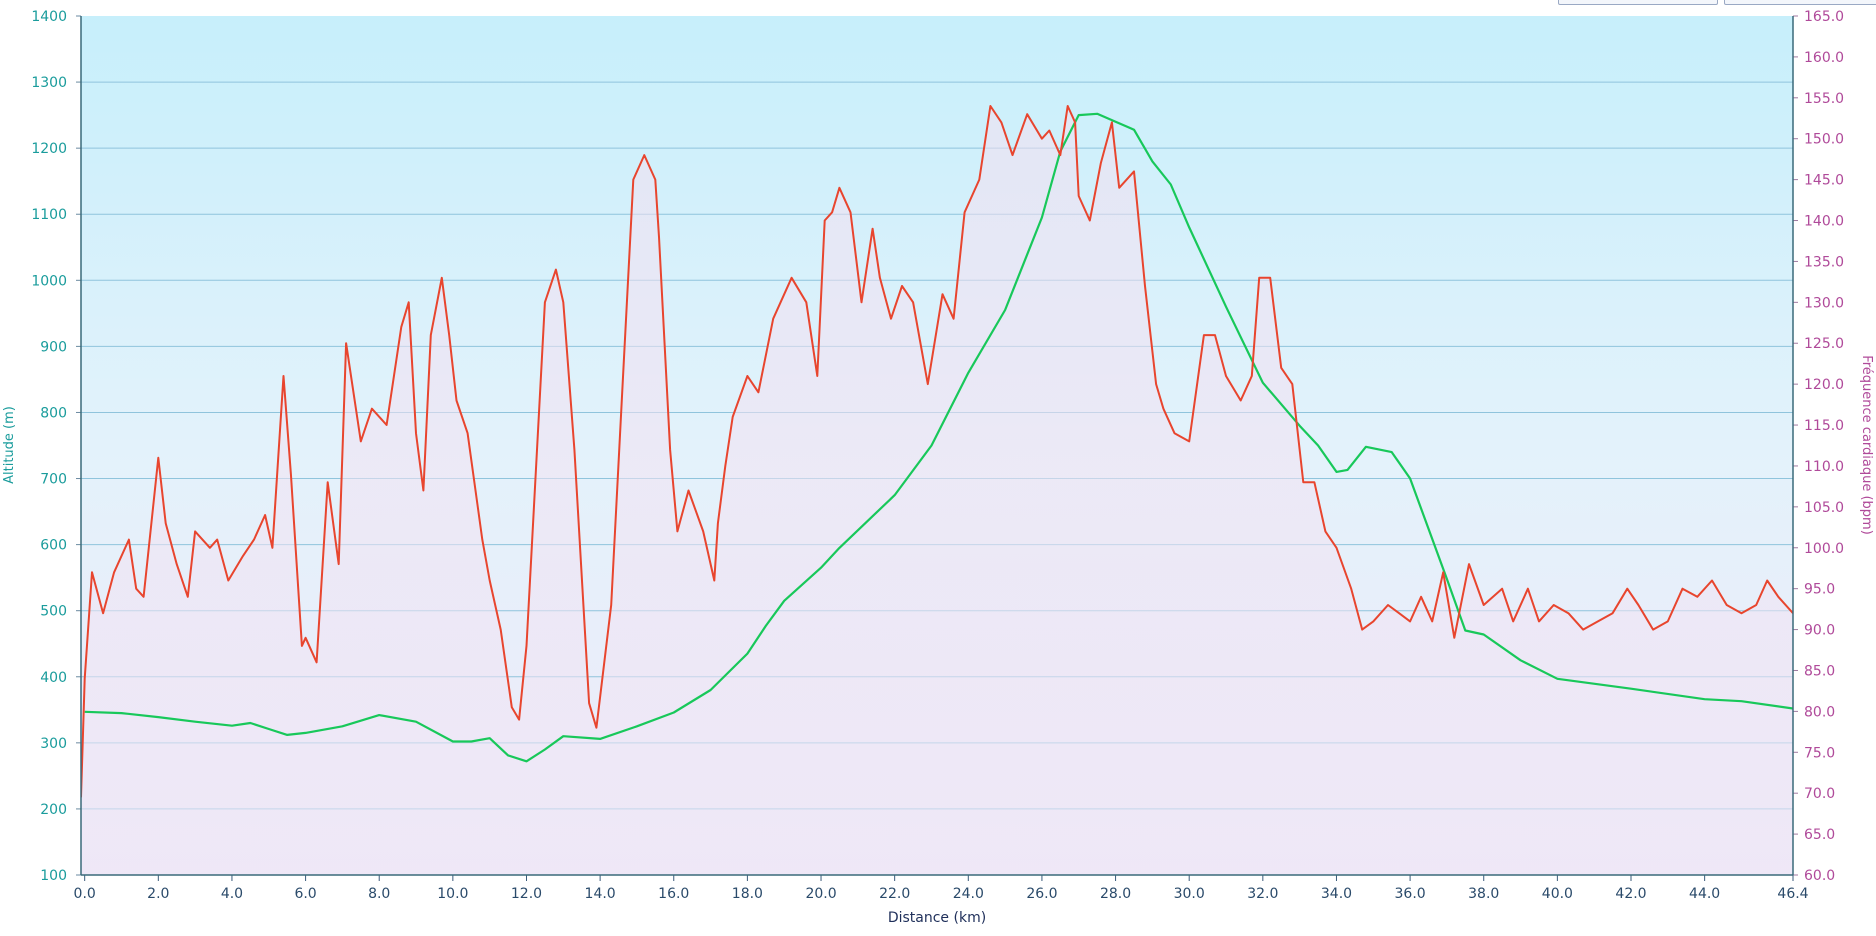  I want to click on x-tick-label: 16.0, so click(673, 894).